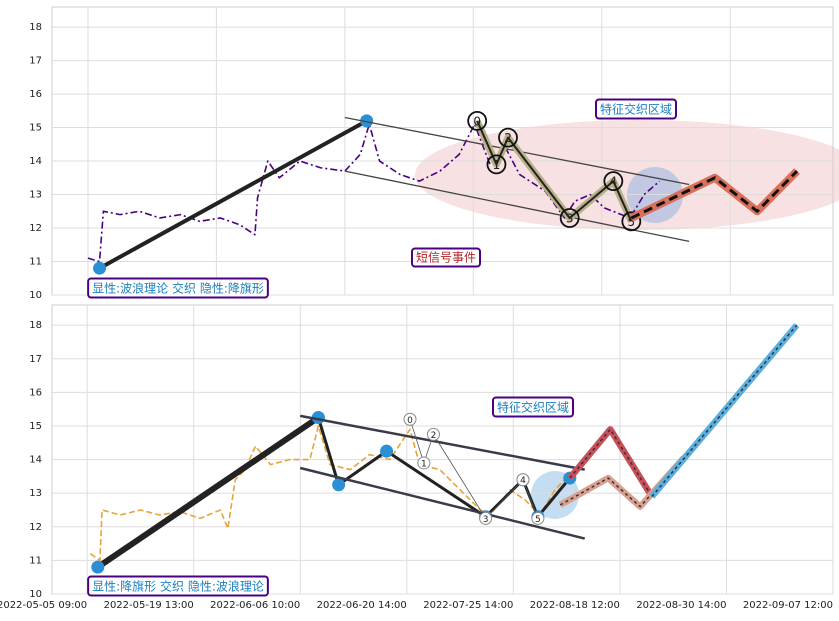 The height and width of the screenshot is (621, 839). What do you see at coordinates (468, 605) in the screenshot?
I see `x-tick-label: 2022-07-25 14:00` at bounding box center [468, 605].